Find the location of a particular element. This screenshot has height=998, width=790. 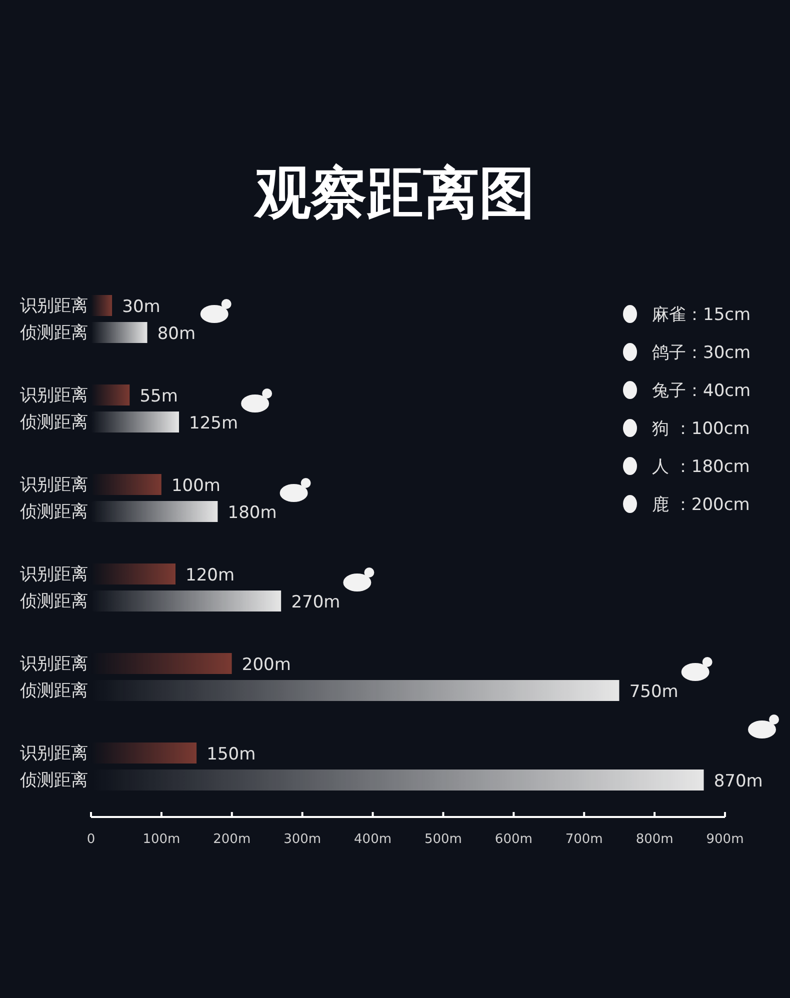

data-label: 55m is located at coordinates (159, 396).